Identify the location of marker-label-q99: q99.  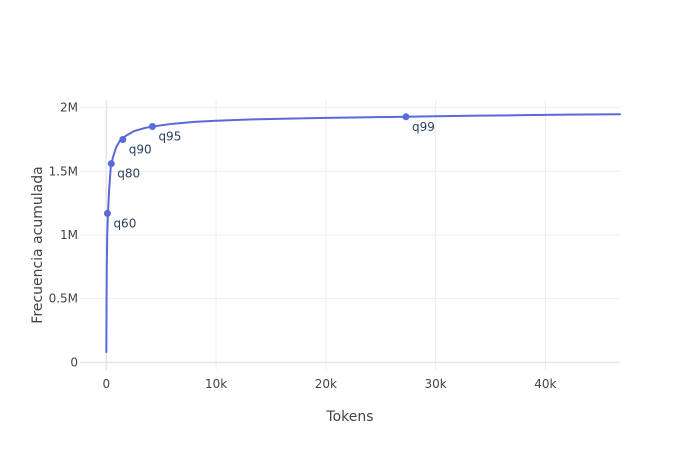
(423, 127).